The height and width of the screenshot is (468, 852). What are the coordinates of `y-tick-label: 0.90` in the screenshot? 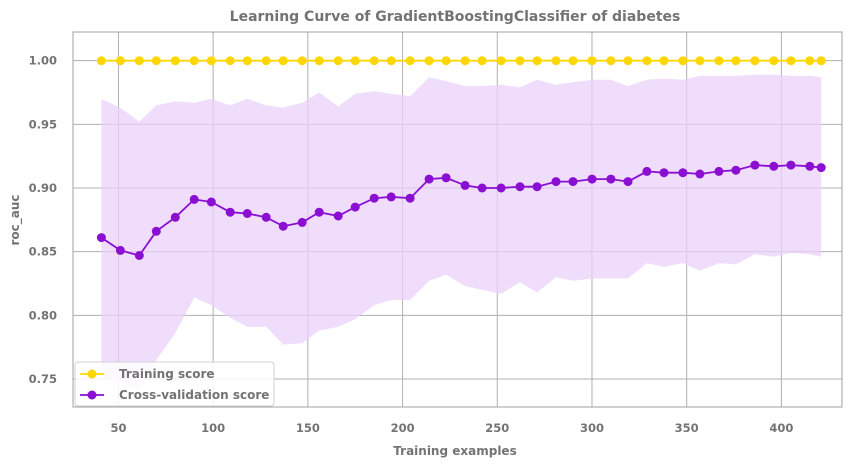 It's located at (43, 188).